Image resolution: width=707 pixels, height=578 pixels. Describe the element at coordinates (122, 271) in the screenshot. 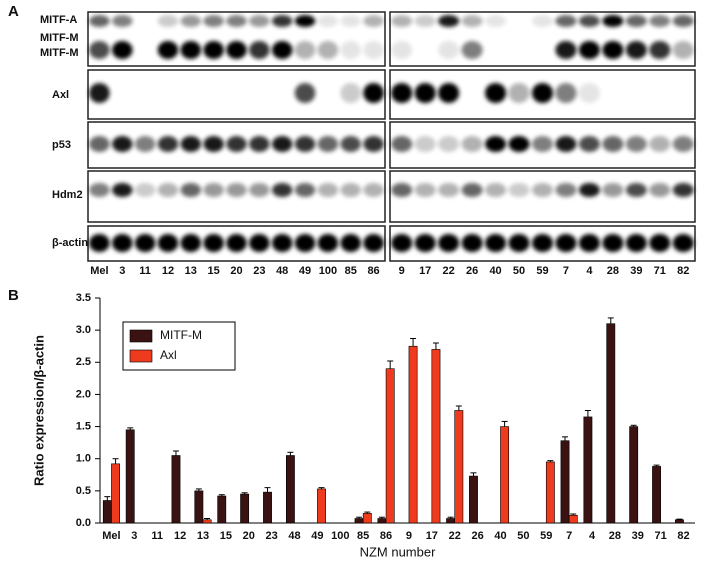

I see `lane-label: 3` at that location.